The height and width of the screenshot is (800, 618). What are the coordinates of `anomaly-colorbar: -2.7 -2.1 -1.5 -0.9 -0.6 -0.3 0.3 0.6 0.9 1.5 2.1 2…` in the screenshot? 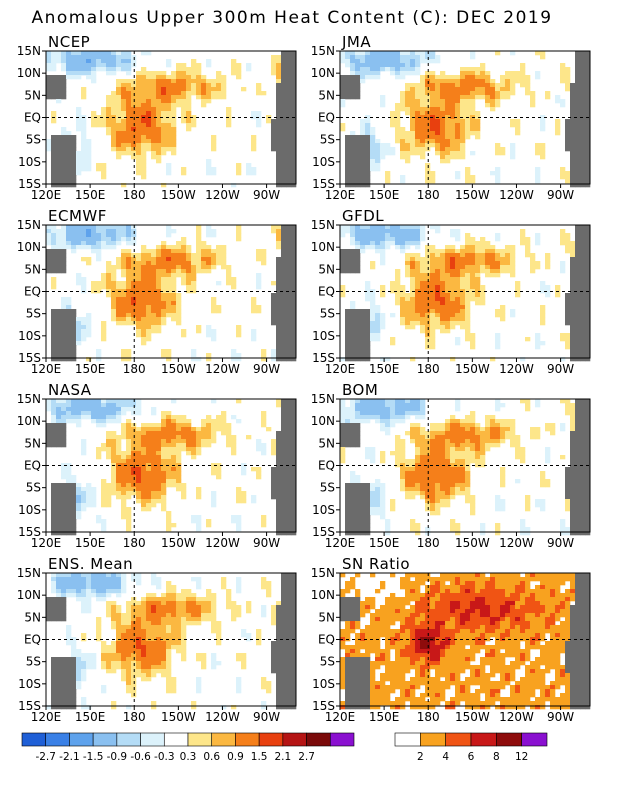 It's located at (188, 747).